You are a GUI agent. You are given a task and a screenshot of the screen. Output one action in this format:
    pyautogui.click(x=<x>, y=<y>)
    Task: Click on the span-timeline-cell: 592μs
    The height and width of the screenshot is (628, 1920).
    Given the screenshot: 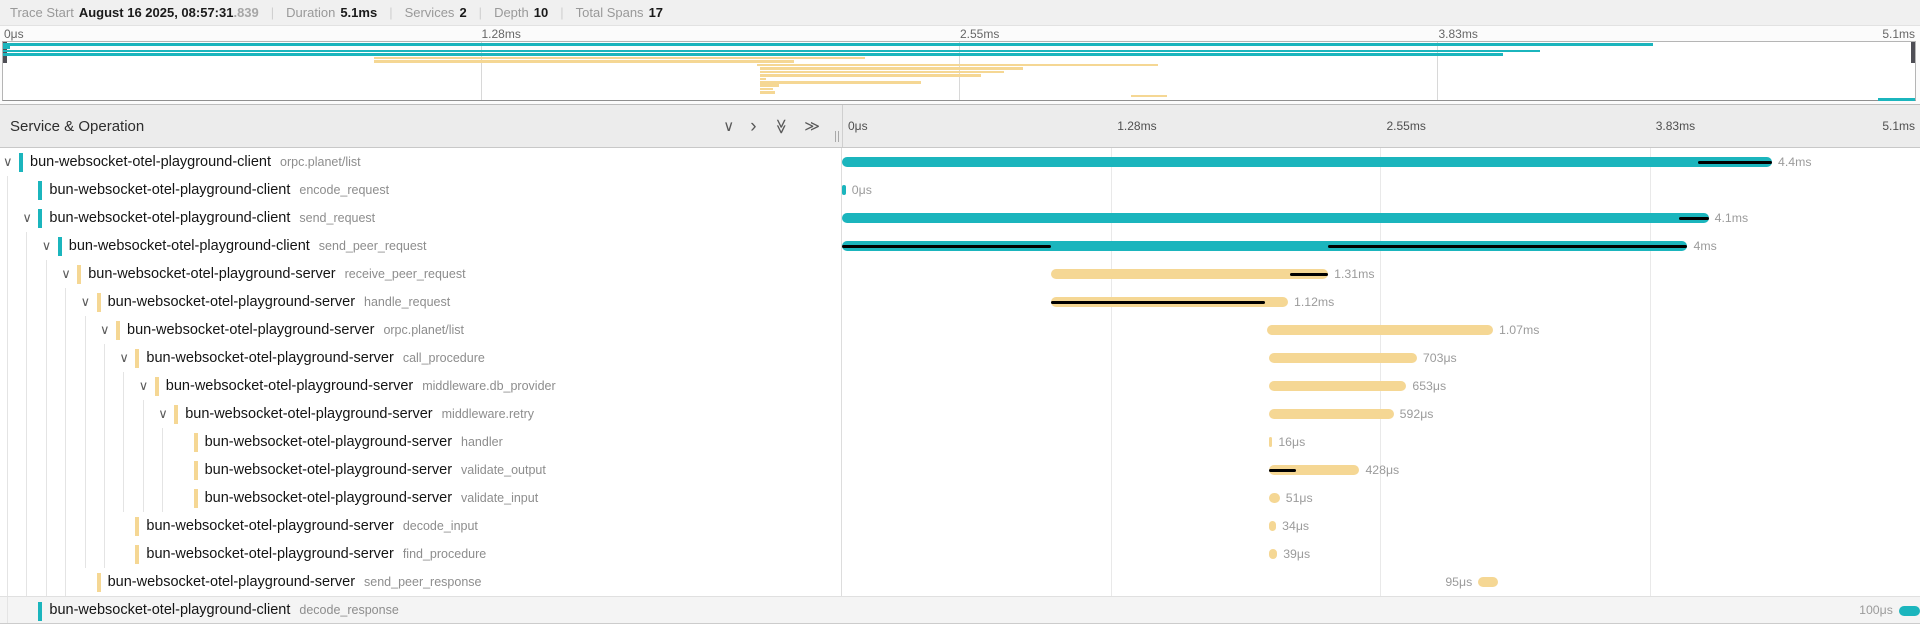 What is the action you would take?
    pyautogui.click(x=1381, y=414)
    